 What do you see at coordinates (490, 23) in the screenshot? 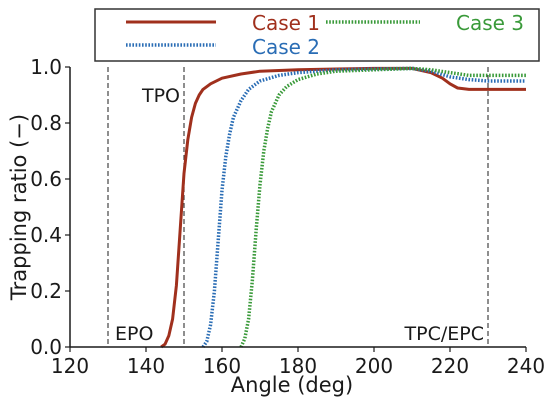
I see `legend-label-case-3: Case 3` at bounding box center [490, 23].